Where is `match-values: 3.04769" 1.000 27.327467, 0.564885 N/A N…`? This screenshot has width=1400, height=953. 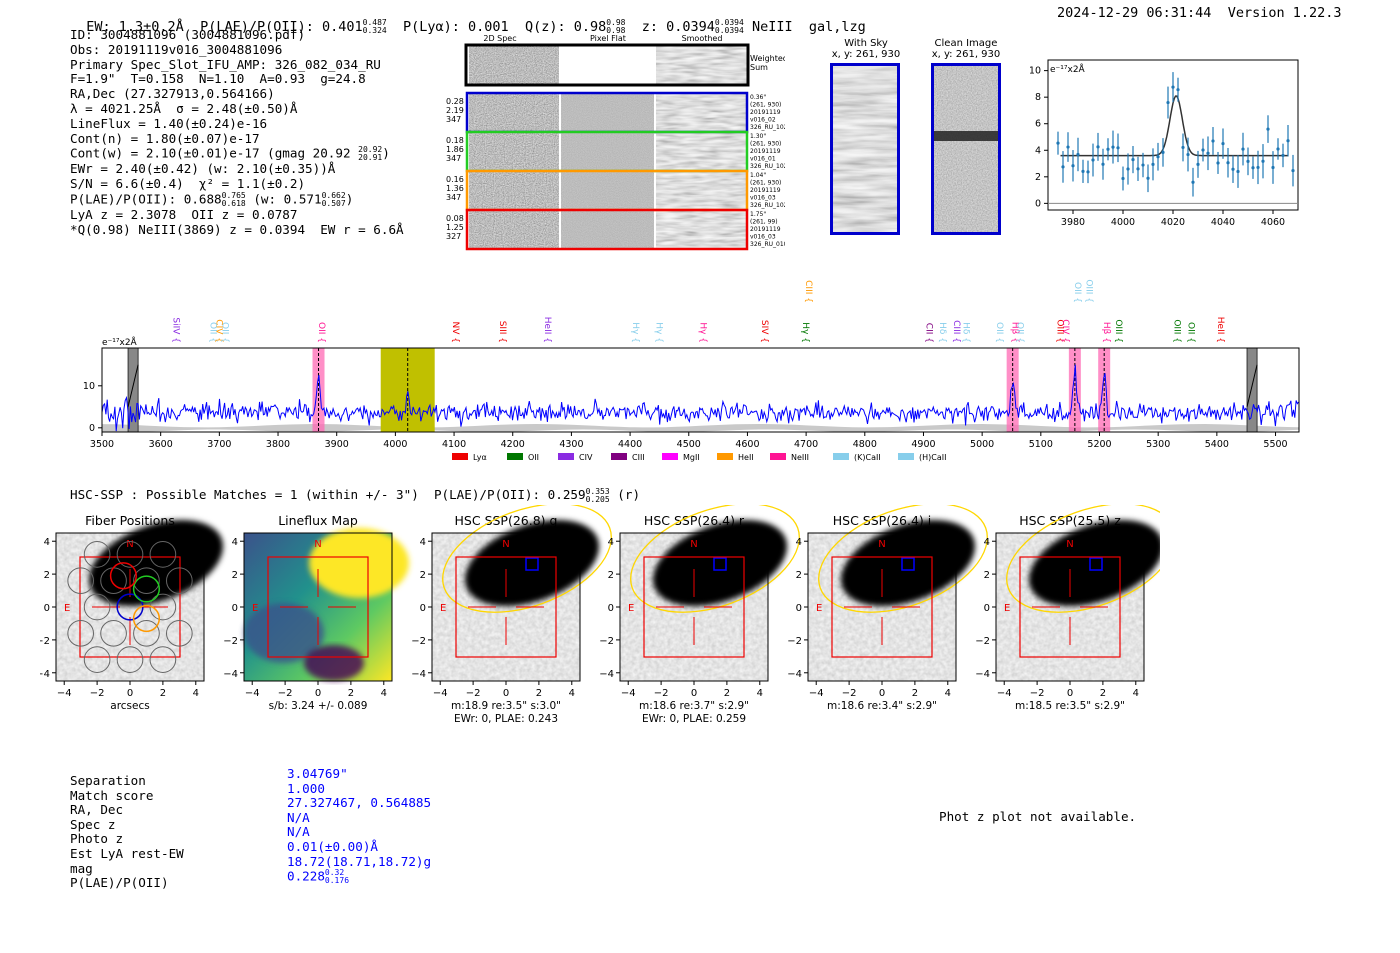
match-values: 3.04769" 1.000 27.327467, 0.564885 N/A N… is located at coordinates (359, 825).